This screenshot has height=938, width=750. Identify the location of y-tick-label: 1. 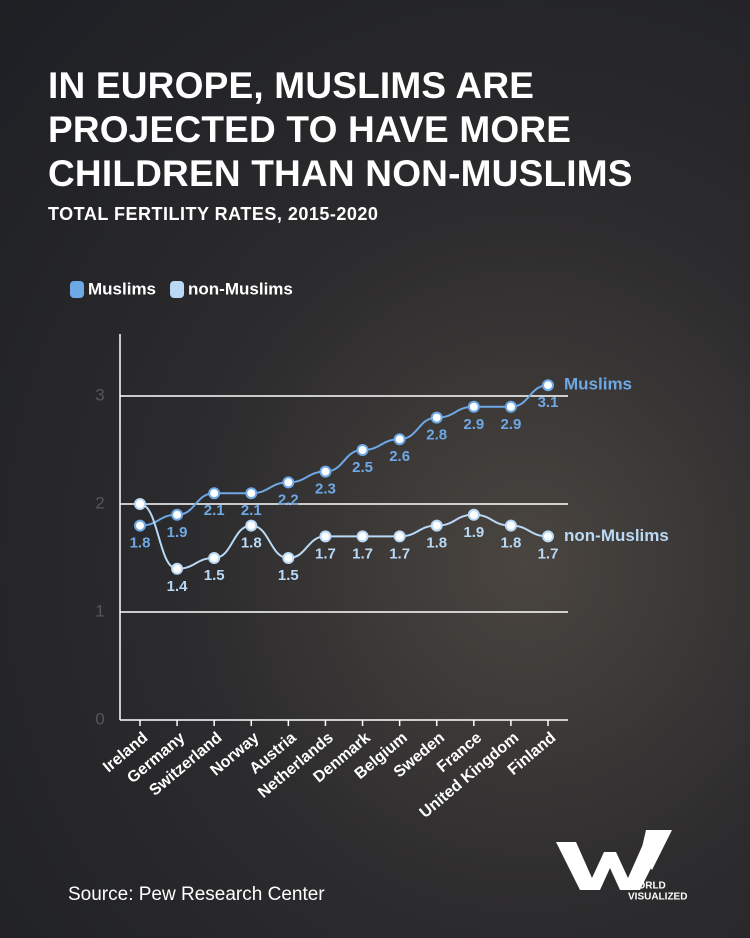
(99, 610).